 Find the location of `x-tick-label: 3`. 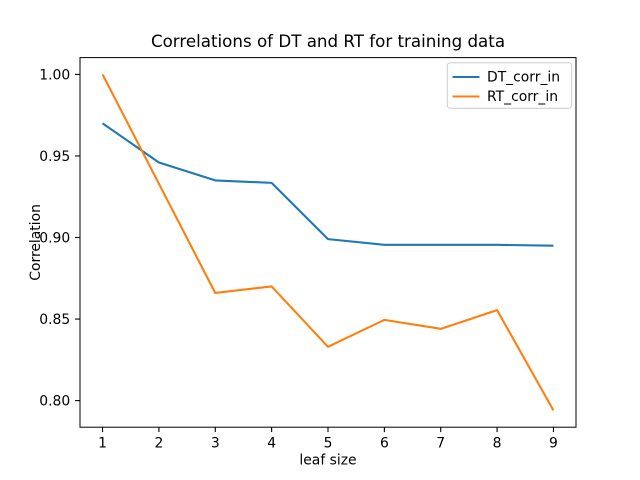

x-tick-label: 3 is located at coordinates (215, 444).